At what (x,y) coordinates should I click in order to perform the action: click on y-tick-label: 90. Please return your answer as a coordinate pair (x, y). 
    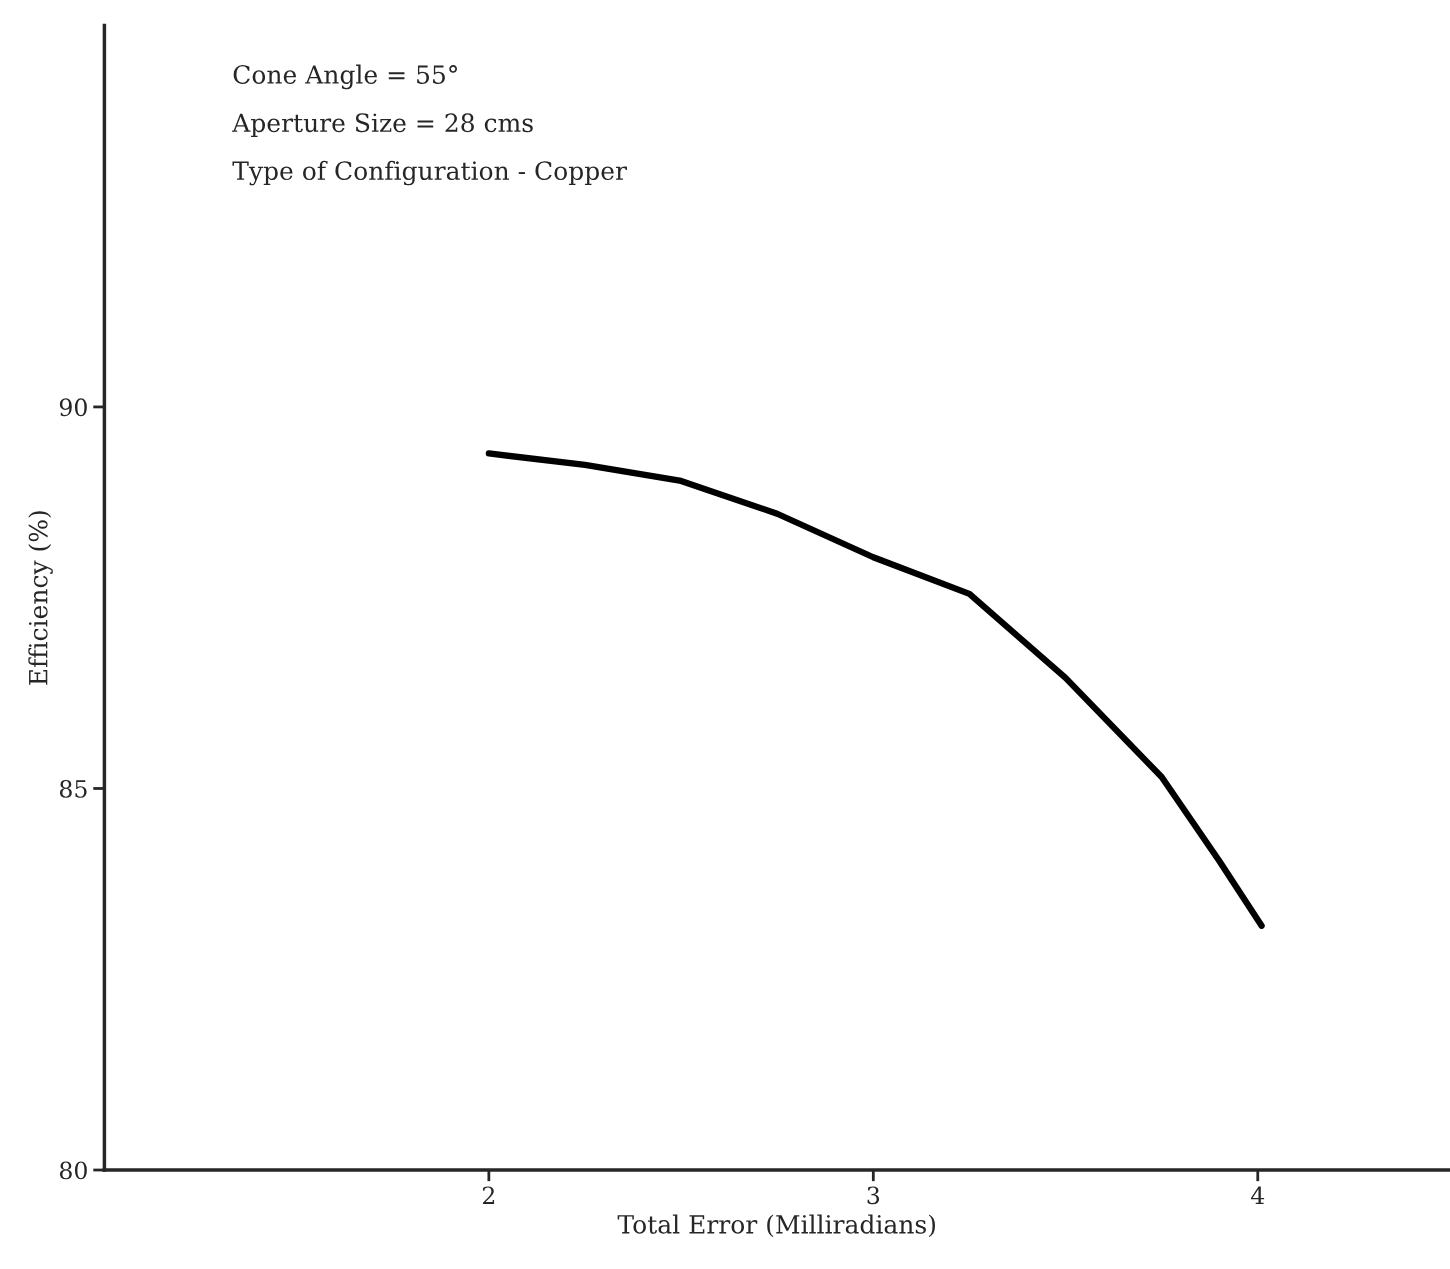
    Looking at the image, I should click on (73, 407).